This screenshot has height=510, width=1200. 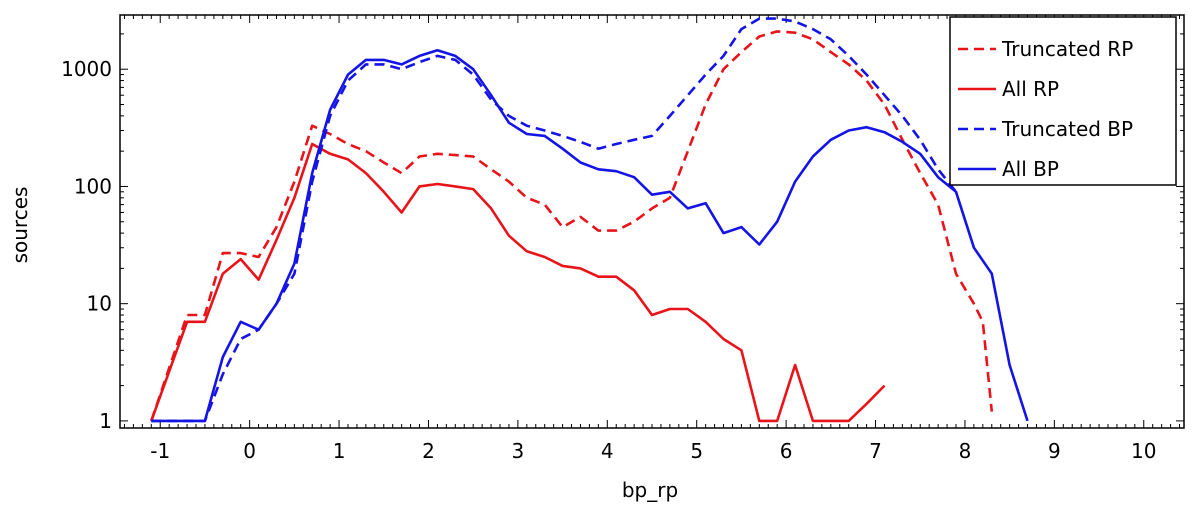 What do you see at coordinates (86, 69) in the screenshot?
I see `y-tick-label: 1000` at bounding box center [86, 69].